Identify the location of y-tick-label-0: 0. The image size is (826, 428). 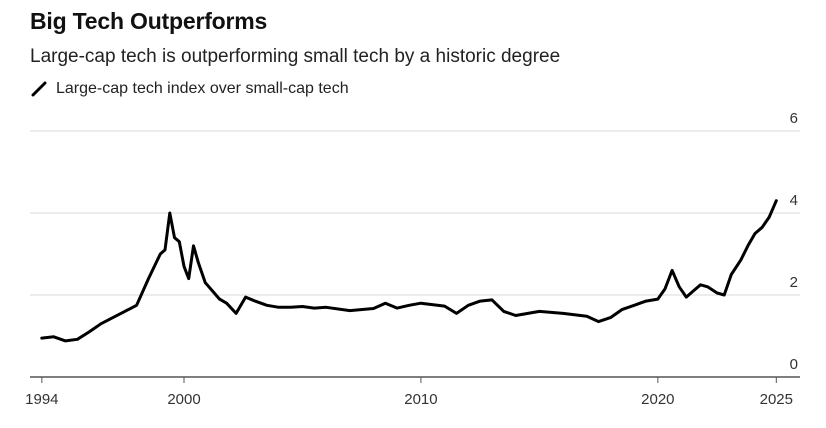
(794, 364).